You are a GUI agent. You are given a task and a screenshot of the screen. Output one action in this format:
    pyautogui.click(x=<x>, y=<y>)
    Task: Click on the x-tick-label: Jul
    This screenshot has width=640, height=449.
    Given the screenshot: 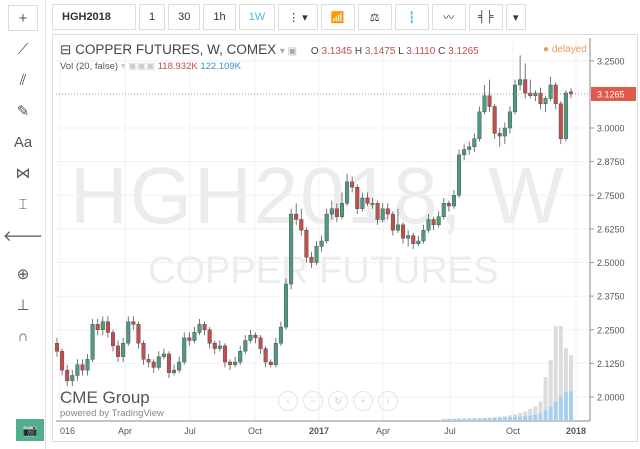 What is the action you would take?
    pyautogui.click(x=190, y=431)
    